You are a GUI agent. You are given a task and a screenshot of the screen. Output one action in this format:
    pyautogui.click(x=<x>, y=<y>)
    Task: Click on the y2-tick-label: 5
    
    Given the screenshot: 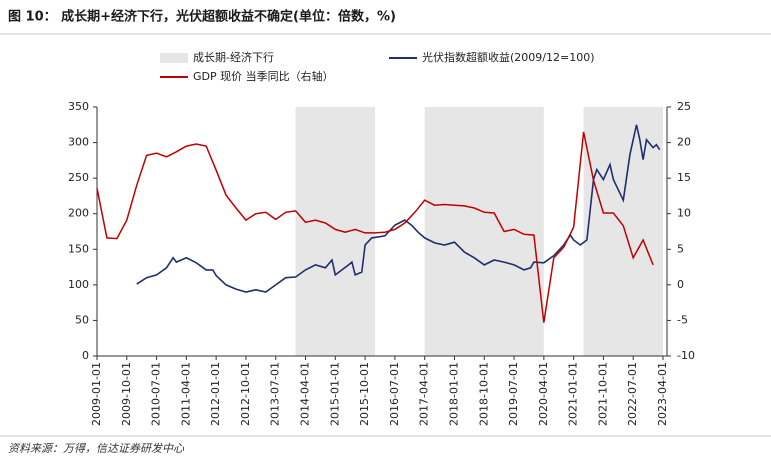 What is the action you would take?
    pyautogui.click(x=680, y=248)
    